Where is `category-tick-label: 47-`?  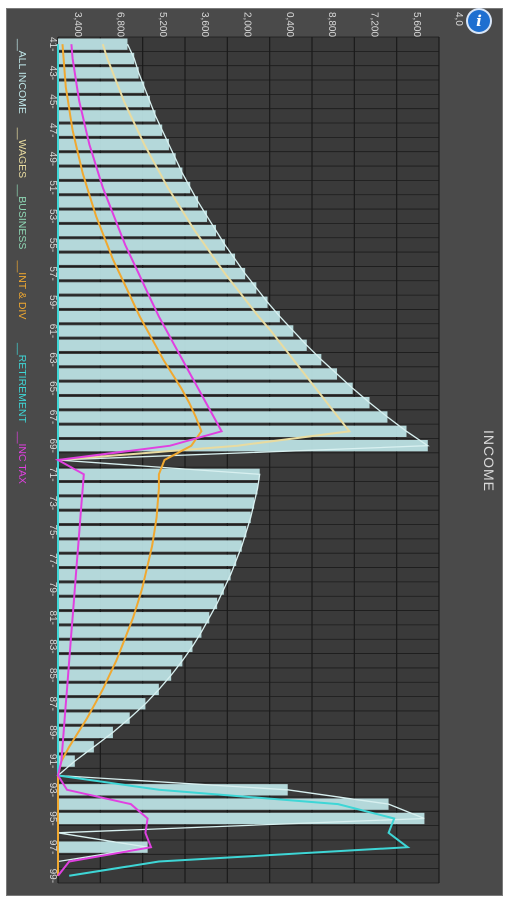 category-tick-label: 47- is located at coordinates (52, 130).